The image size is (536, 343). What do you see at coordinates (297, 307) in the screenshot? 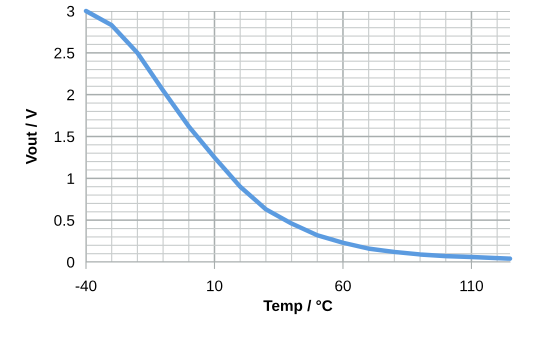
I see `x-axis-title: Temp / °C` at bounding box center [297, 307].